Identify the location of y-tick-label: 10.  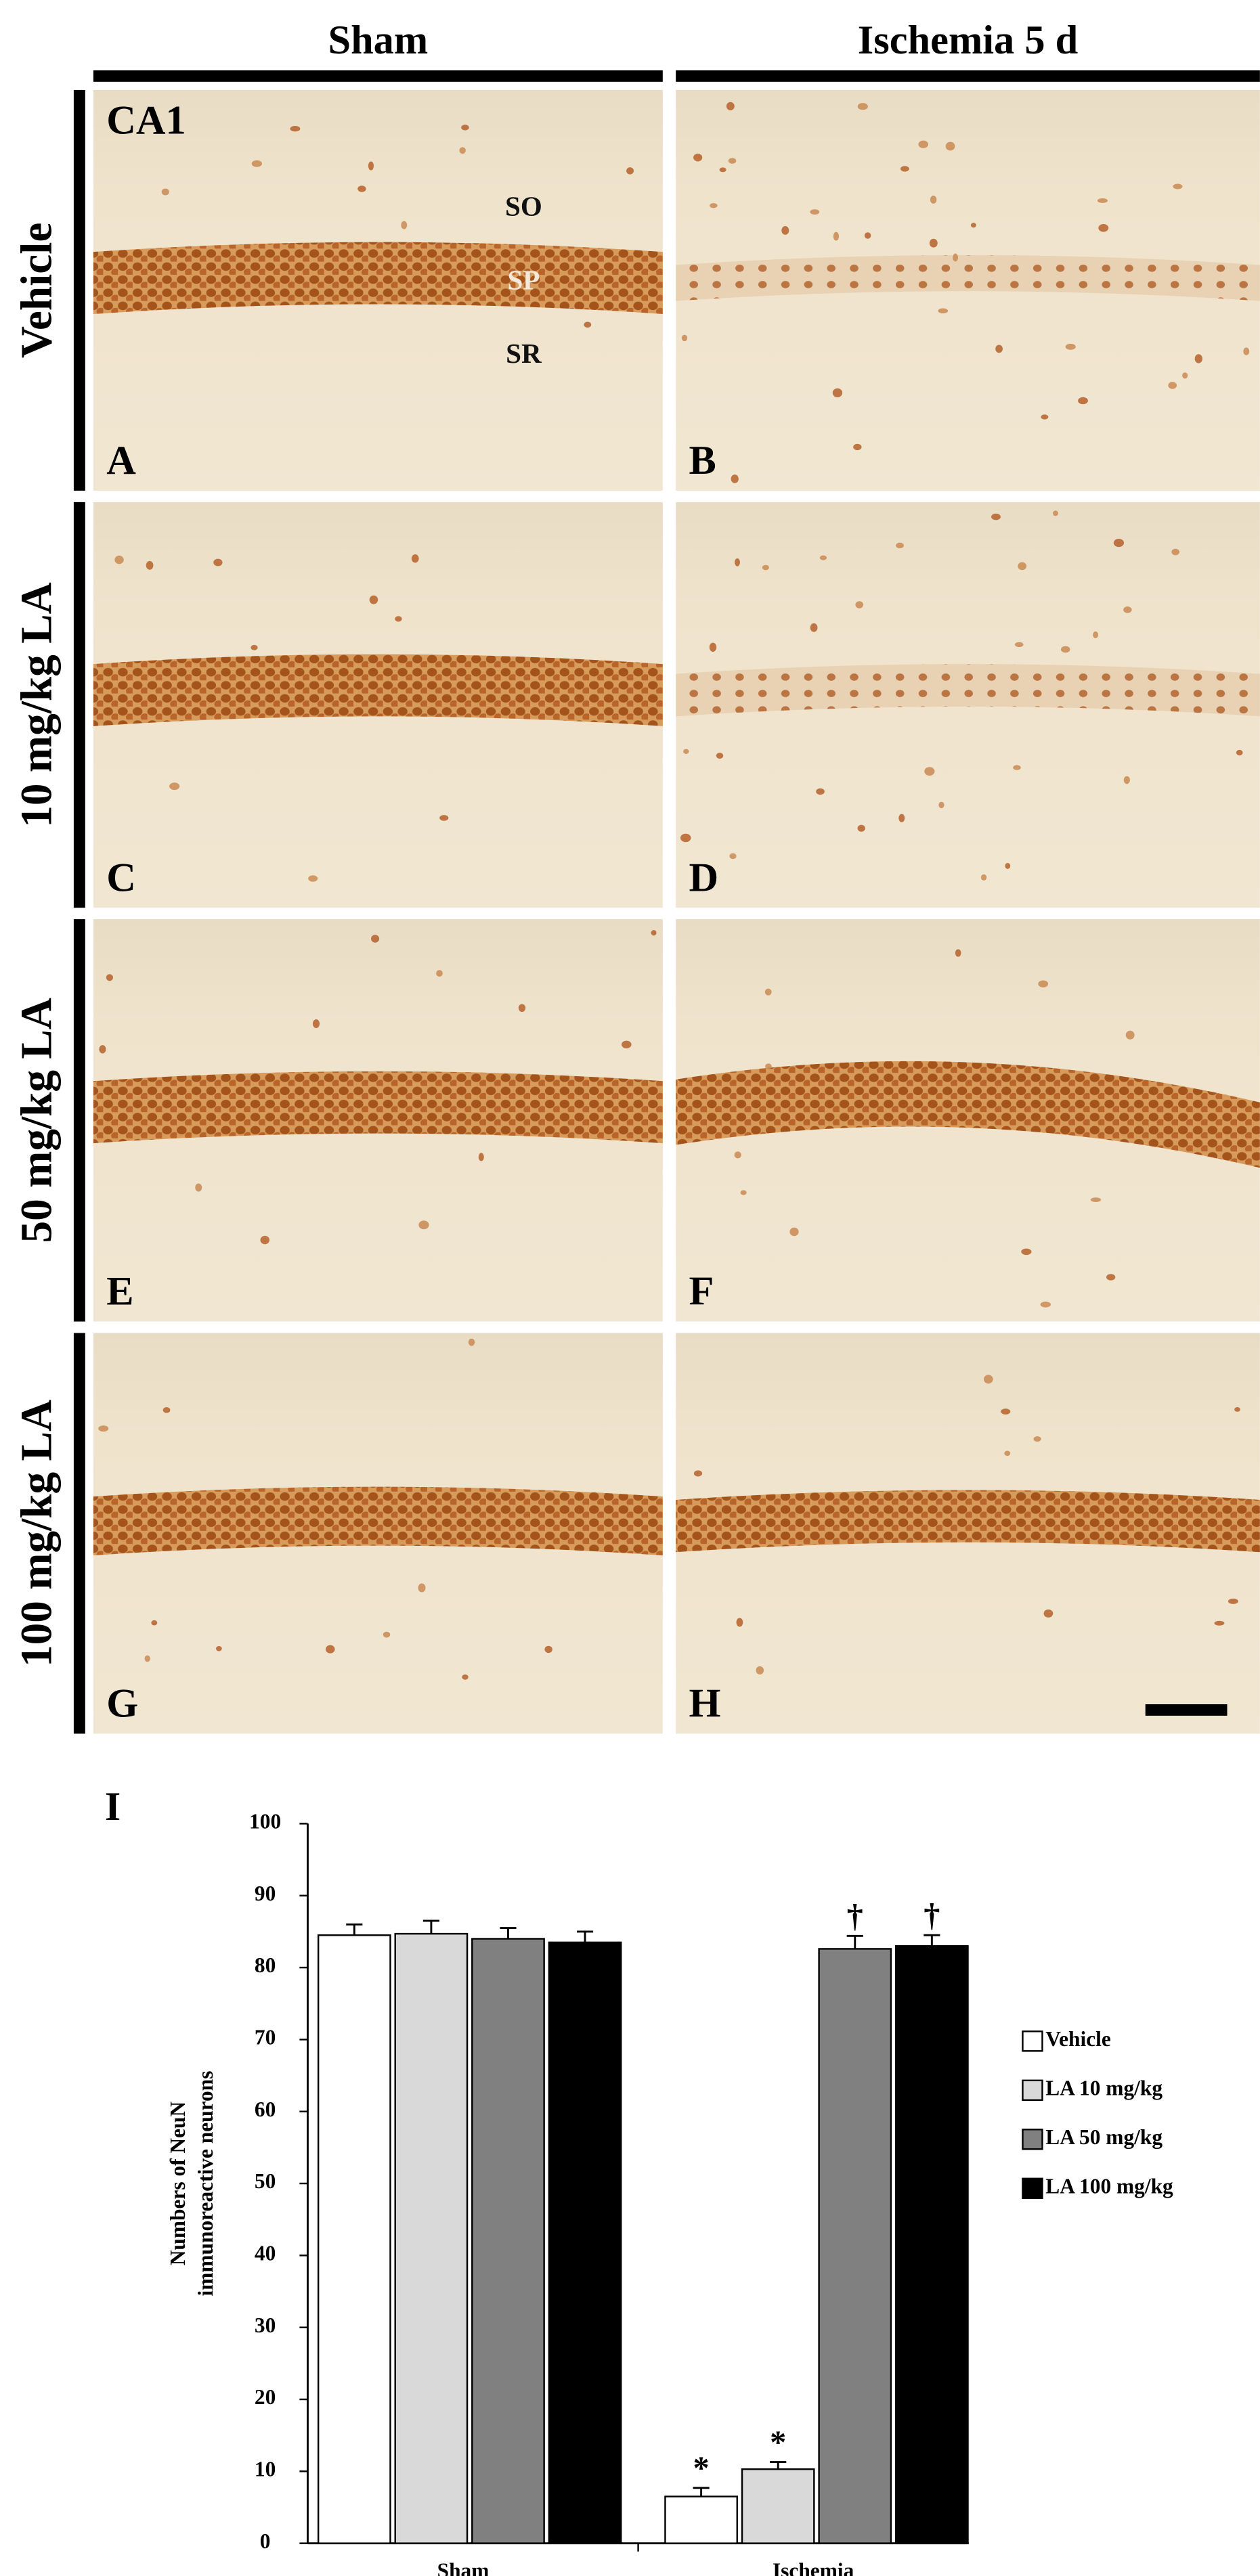
(266, 2469).